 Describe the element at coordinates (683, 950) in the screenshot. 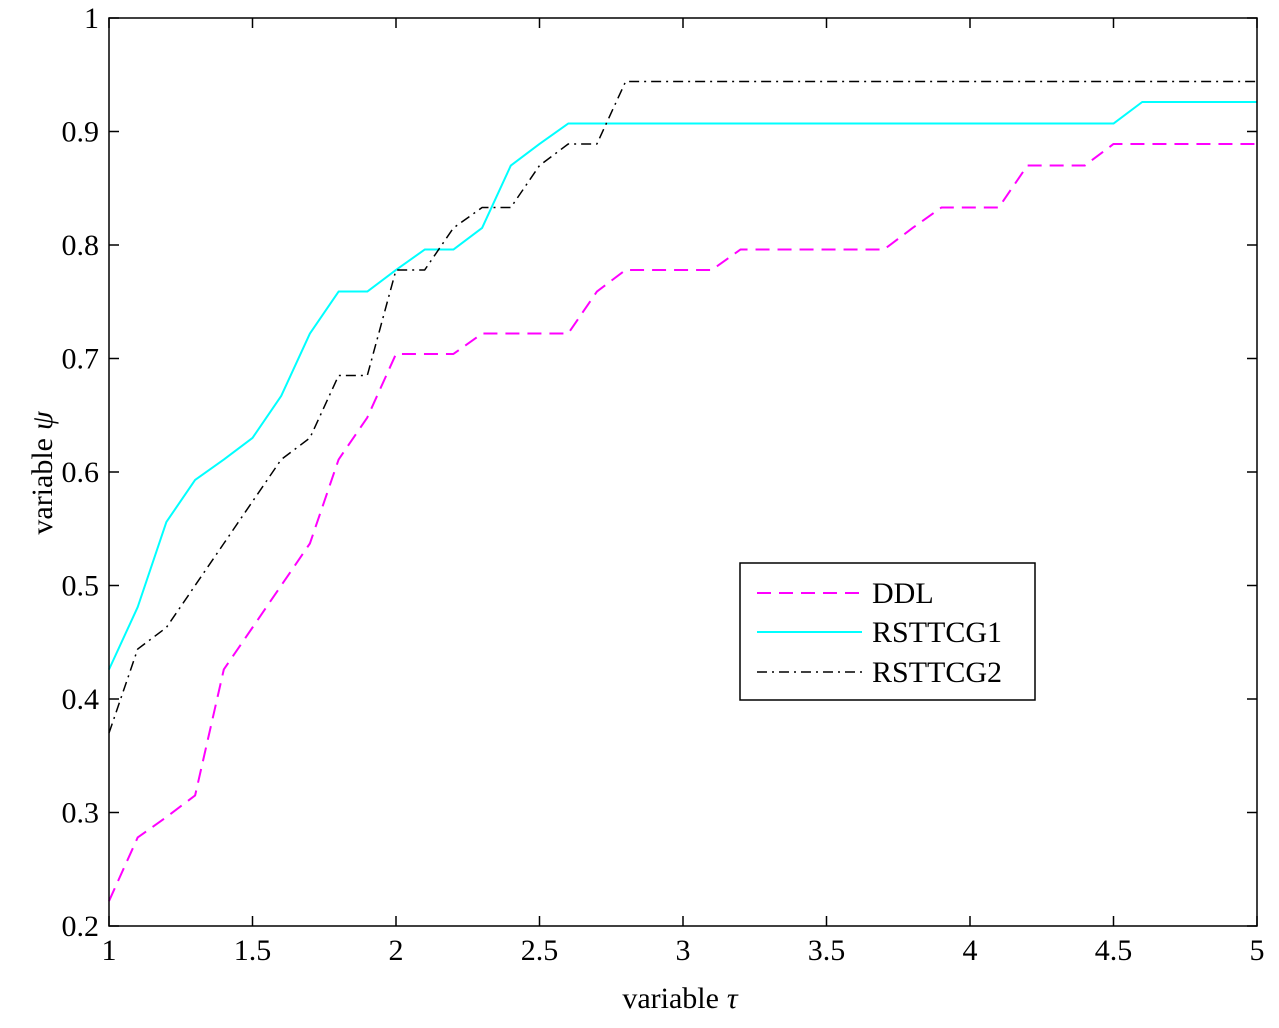

I see `x-tick-label: 3` at that location.